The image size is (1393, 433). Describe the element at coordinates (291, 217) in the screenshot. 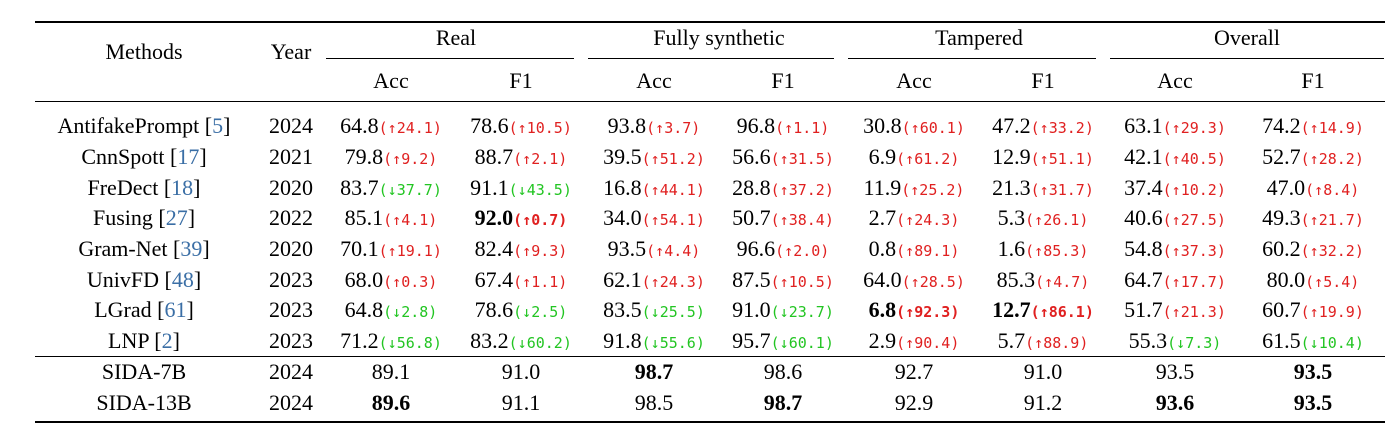

I see `year-cell: 2022` at that location.